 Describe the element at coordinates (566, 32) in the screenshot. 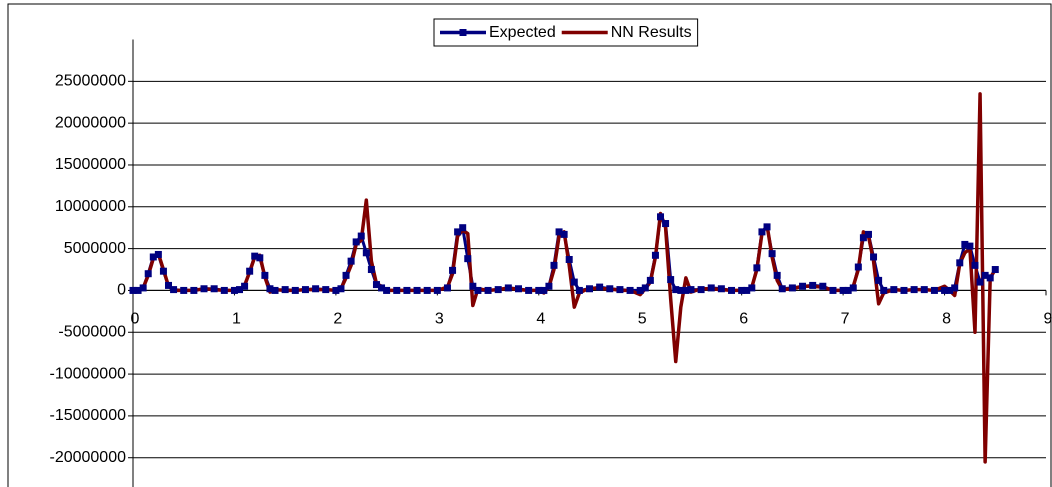

I see `legend: Expected NN Results` at that location.